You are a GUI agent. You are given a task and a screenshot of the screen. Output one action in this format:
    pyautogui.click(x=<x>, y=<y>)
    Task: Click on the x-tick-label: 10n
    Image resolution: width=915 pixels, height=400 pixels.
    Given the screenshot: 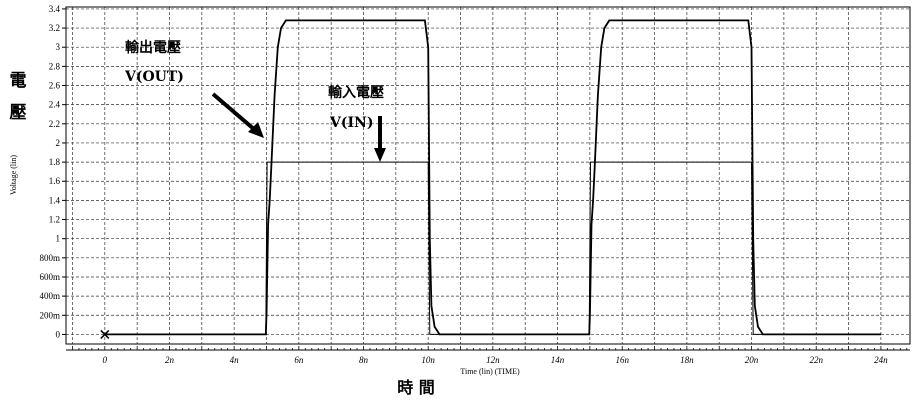 What is the action you would take?
    pyautogui.click(x=428, y=360)
    